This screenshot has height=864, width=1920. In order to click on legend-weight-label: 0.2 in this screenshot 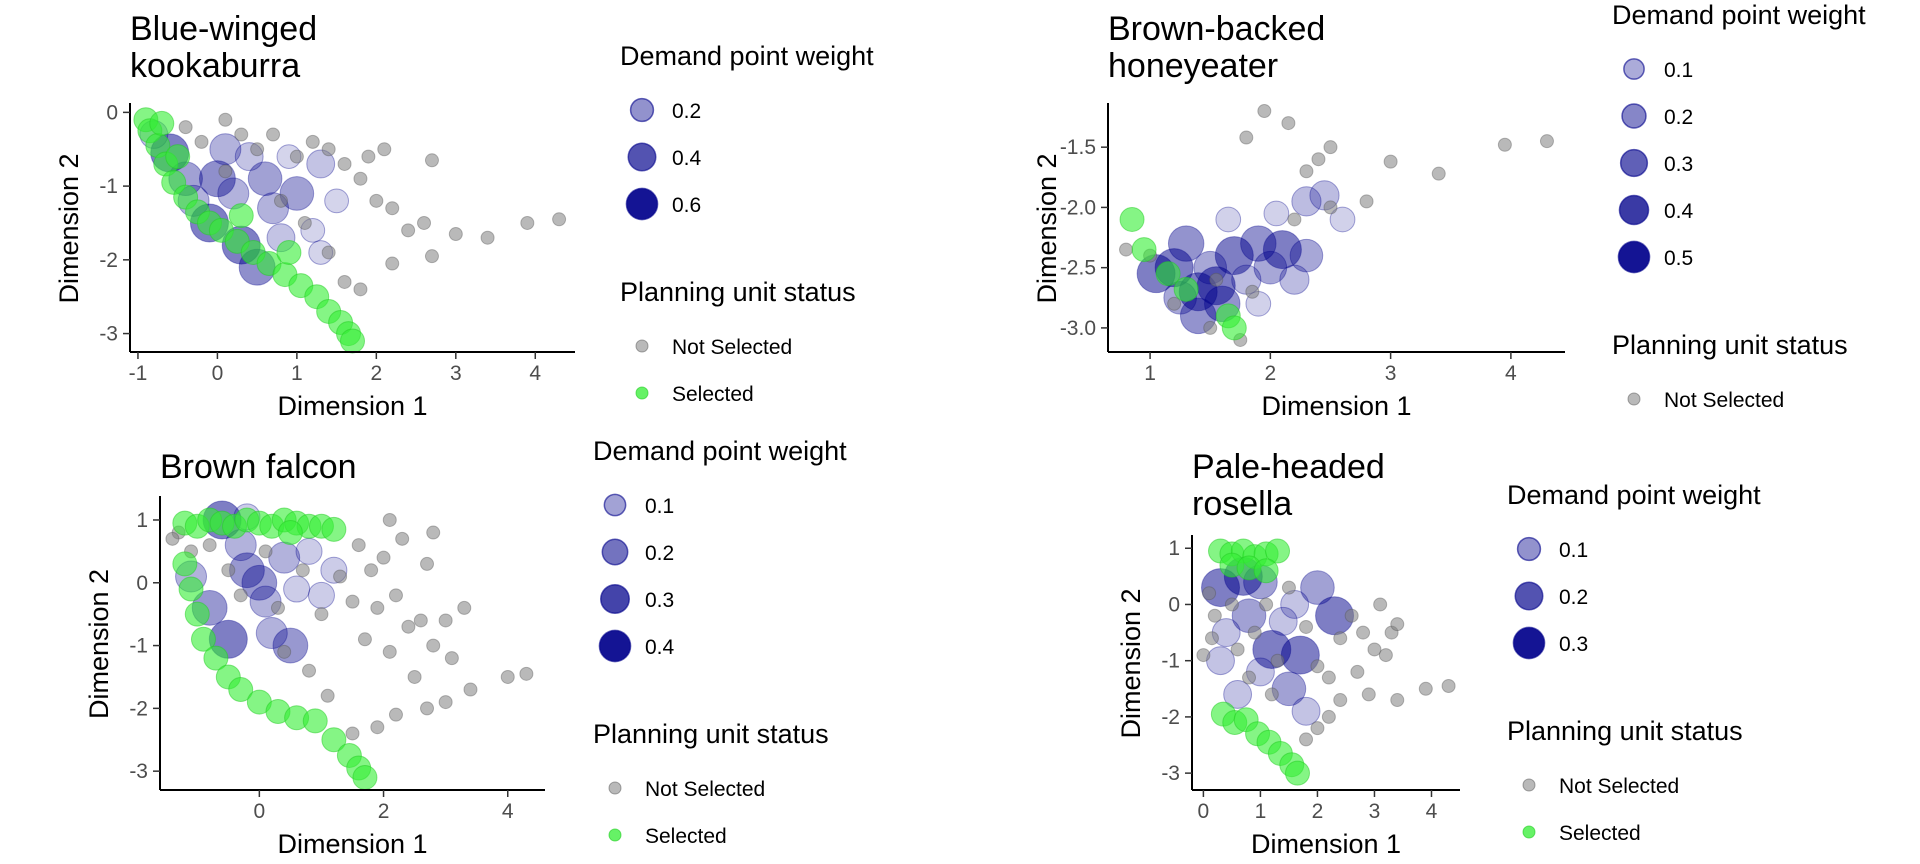, I will do `click(686, 111)`.